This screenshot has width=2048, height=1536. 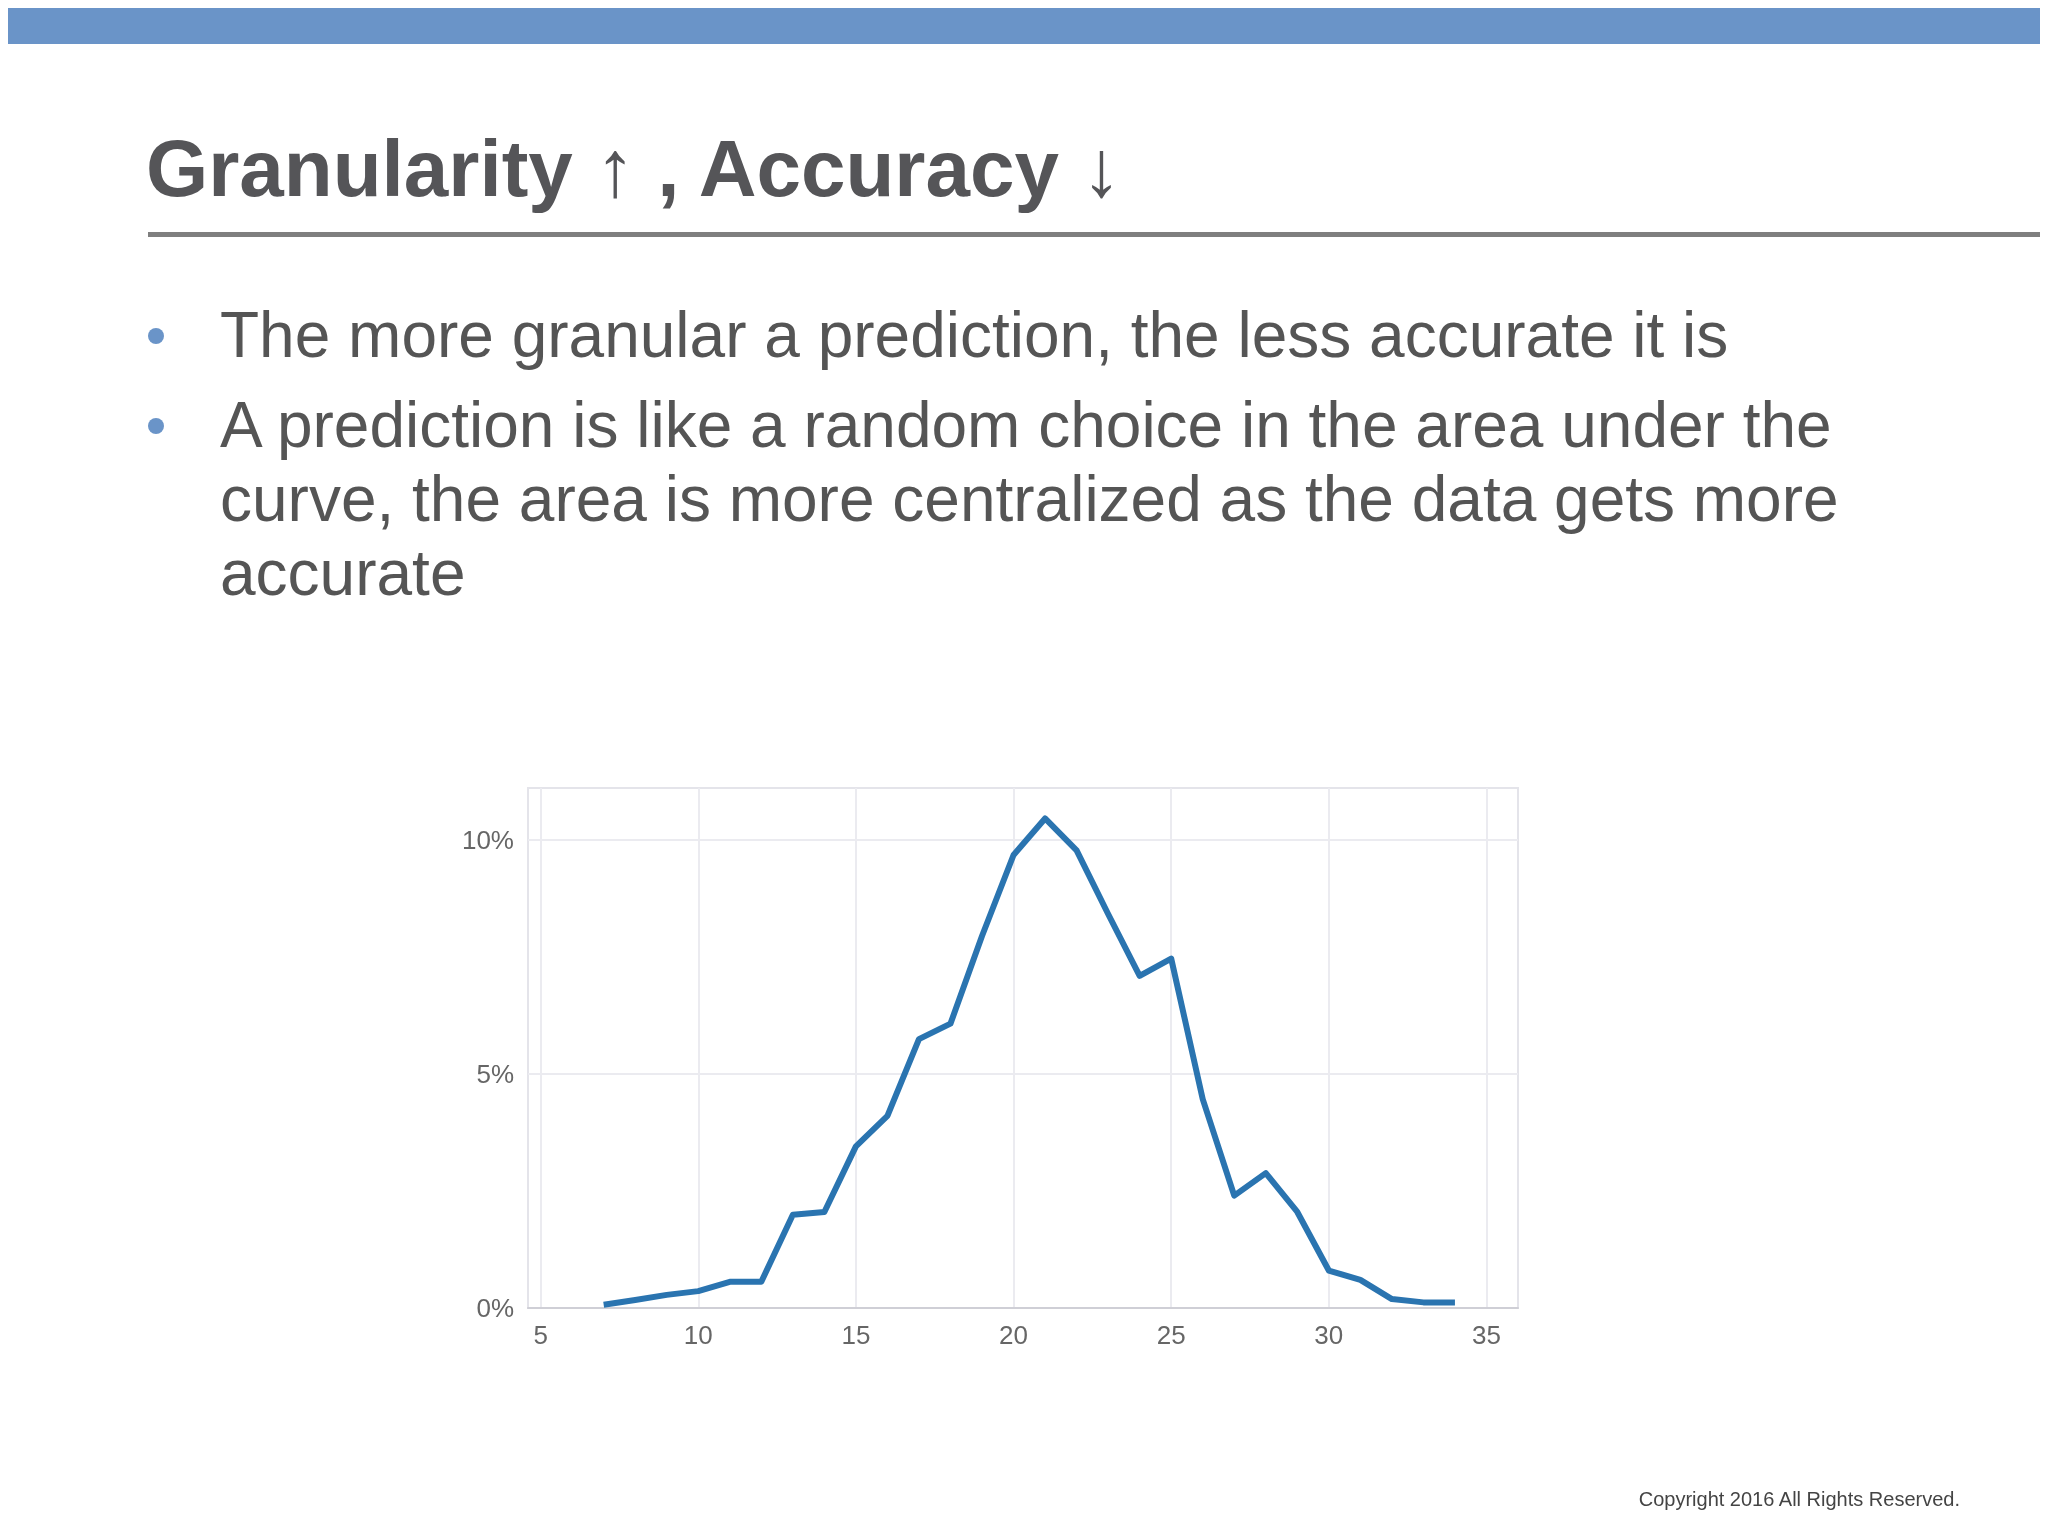 What do you see at coordinates (1799, 1499) in the screenshot?
I see `text: Copyright 2016 All Rights Reserved.` at bounding box center [1799, 1499].